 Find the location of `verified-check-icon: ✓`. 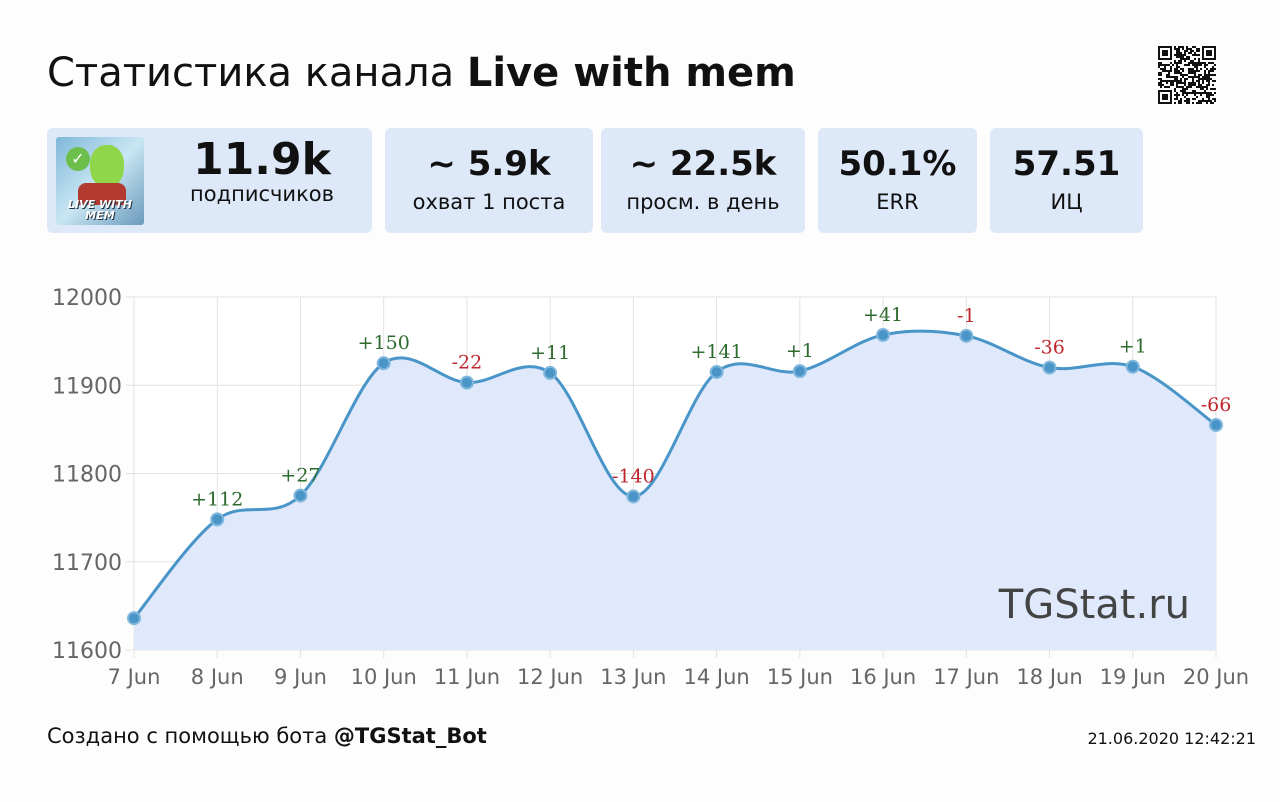

verified-check-icon: ✓ is located at coordinates (78, 159).